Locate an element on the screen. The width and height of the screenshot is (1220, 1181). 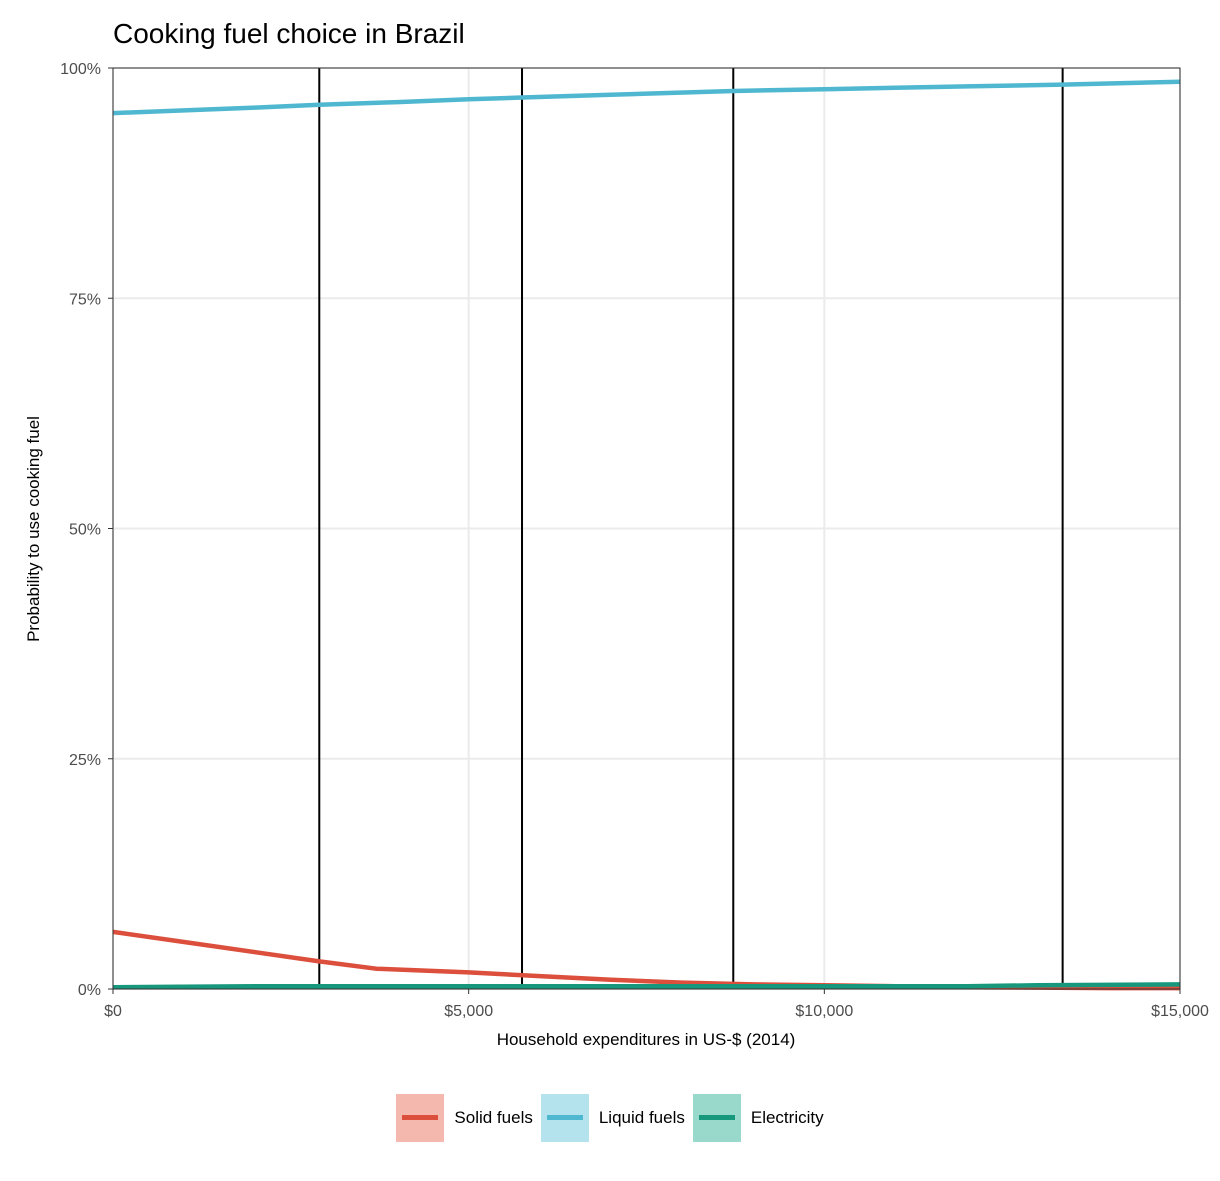
legend-key-liquid-fuels is located at coordinates (564, 1118).